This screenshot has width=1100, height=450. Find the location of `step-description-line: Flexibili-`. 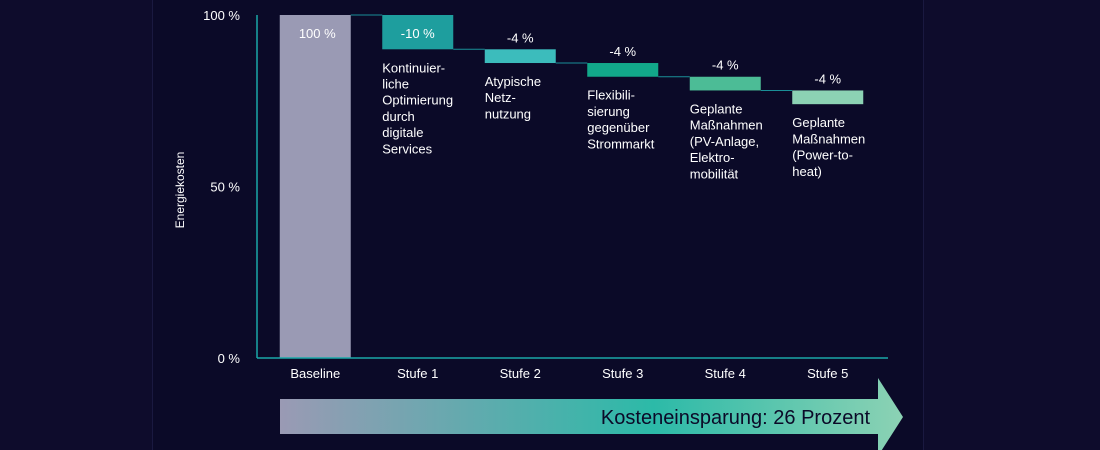

step-description-line: Flexibili- is located at coordinates (611, 95).